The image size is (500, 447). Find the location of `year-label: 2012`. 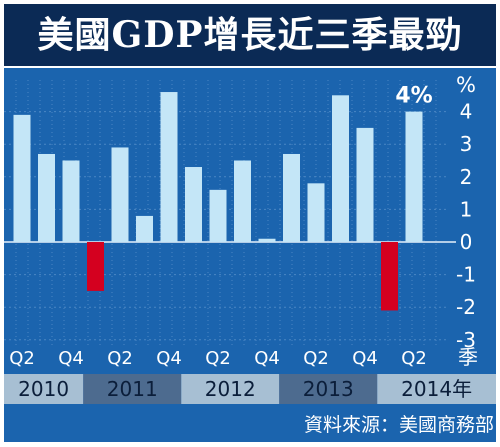

year-label: 2012 is located at coordinates (230, 389).